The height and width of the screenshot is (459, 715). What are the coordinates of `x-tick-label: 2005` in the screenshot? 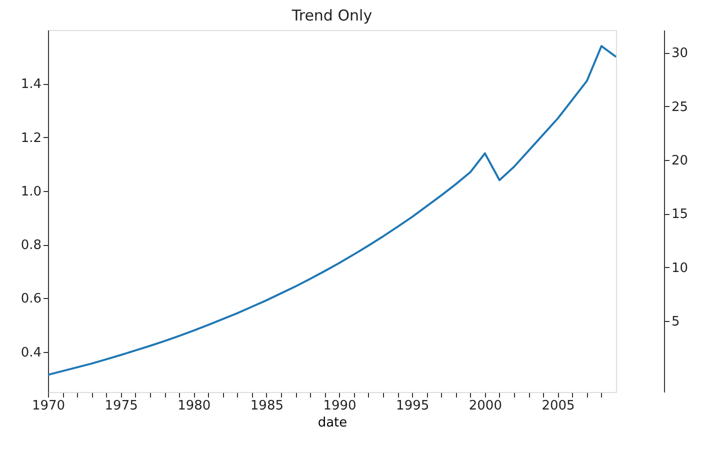 It's located at (558, 406).